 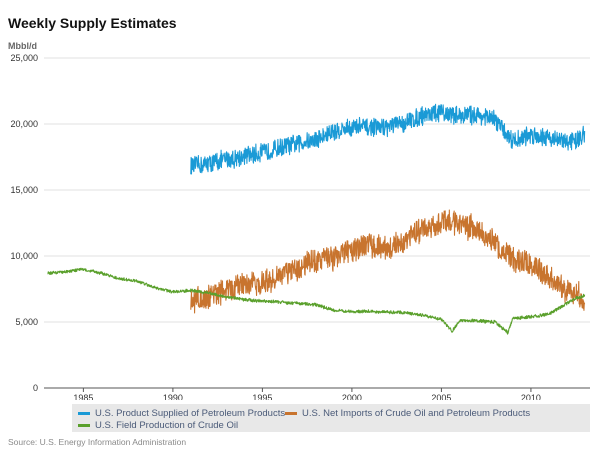 What do you see at coordinates (22, 46) in the screenshot?
I see `y-axis-label: Mbbl/d` at bounding box center [22, 46].